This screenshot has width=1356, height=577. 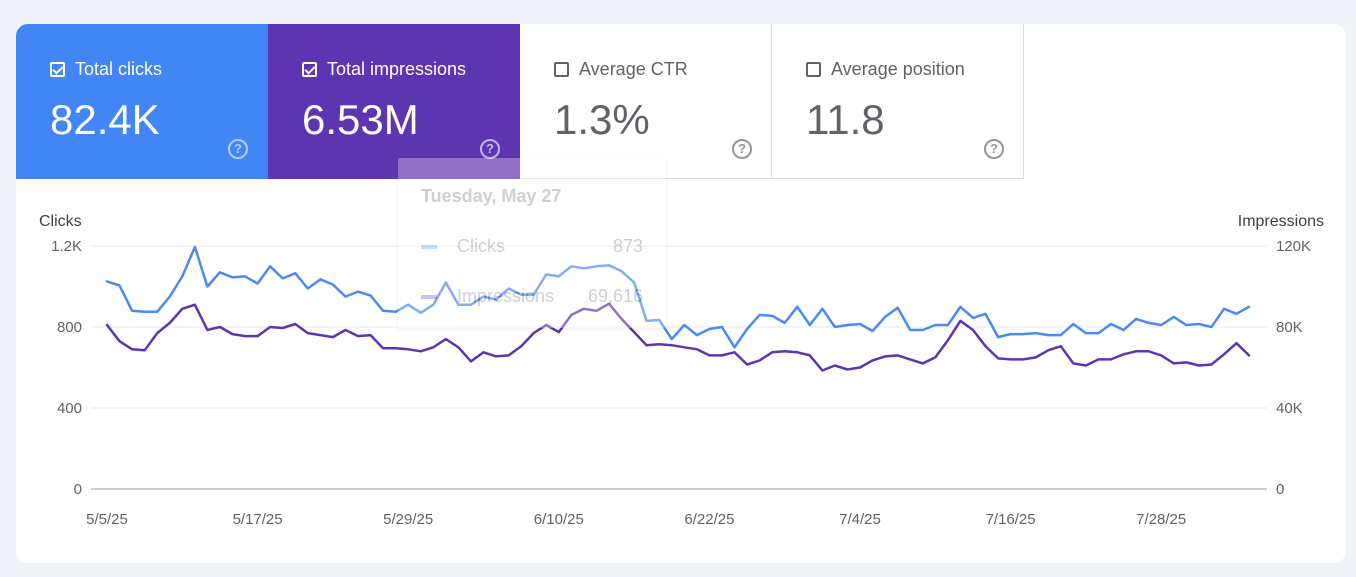 I want to click on metric-total-impressions: Total impressions 6.53M ?, so click(x=394, y=101).